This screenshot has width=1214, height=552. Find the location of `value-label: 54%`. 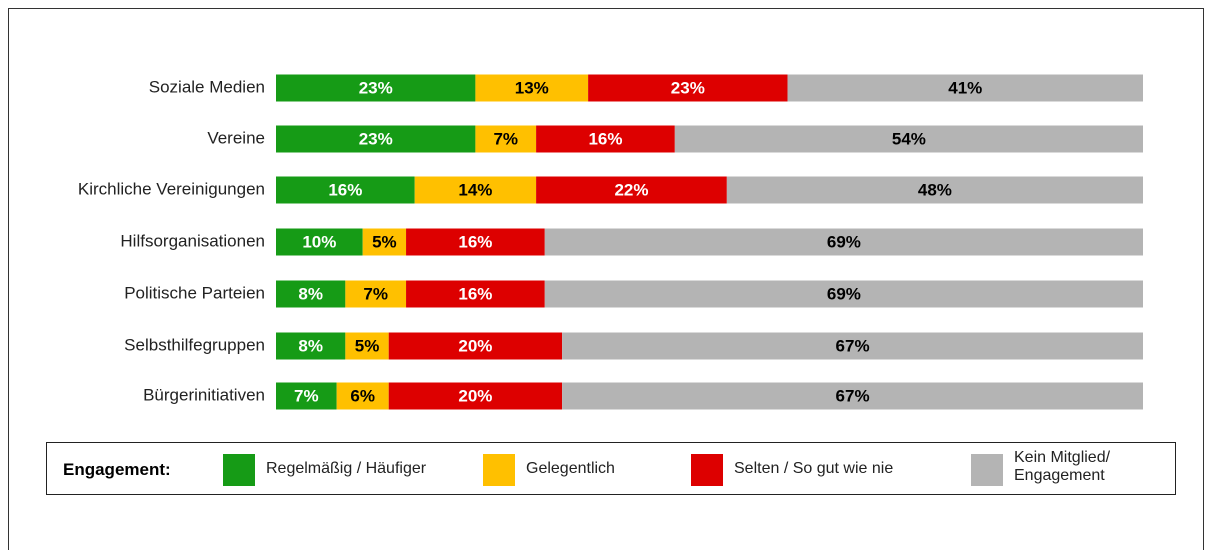

value-label: 54% is located at coordinates (909, 138).